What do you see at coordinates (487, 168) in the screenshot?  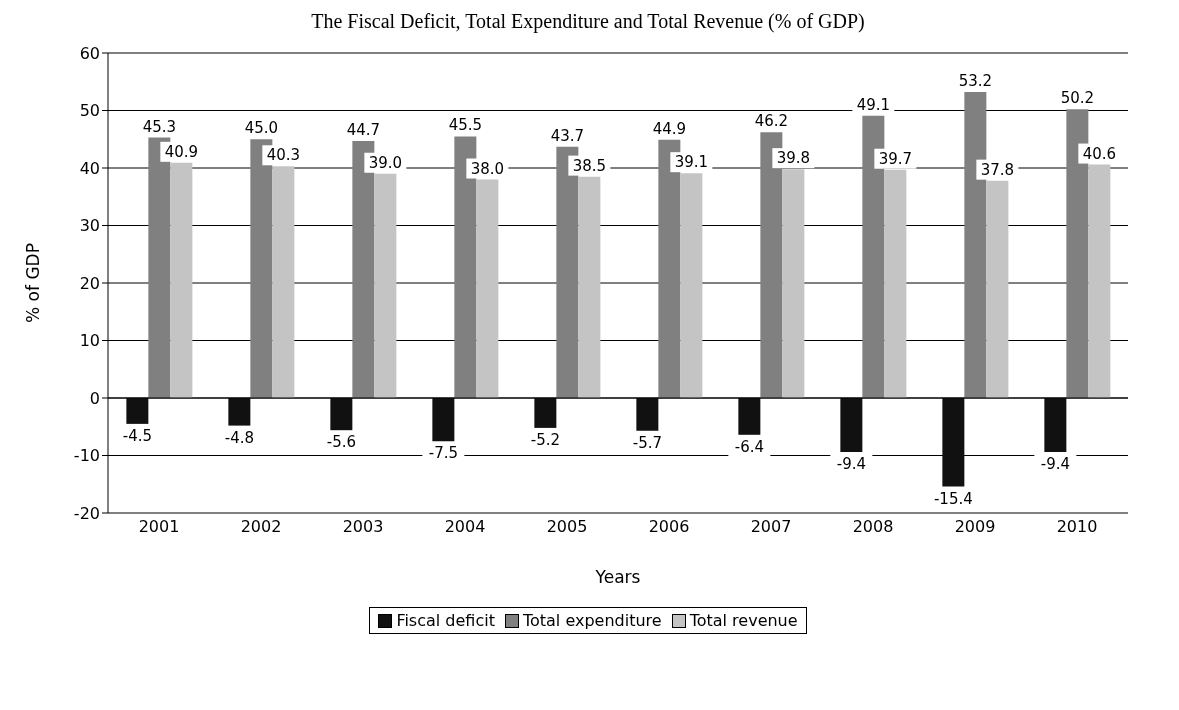 I see `data-label: 38.0` at bounding box center [487, 168].